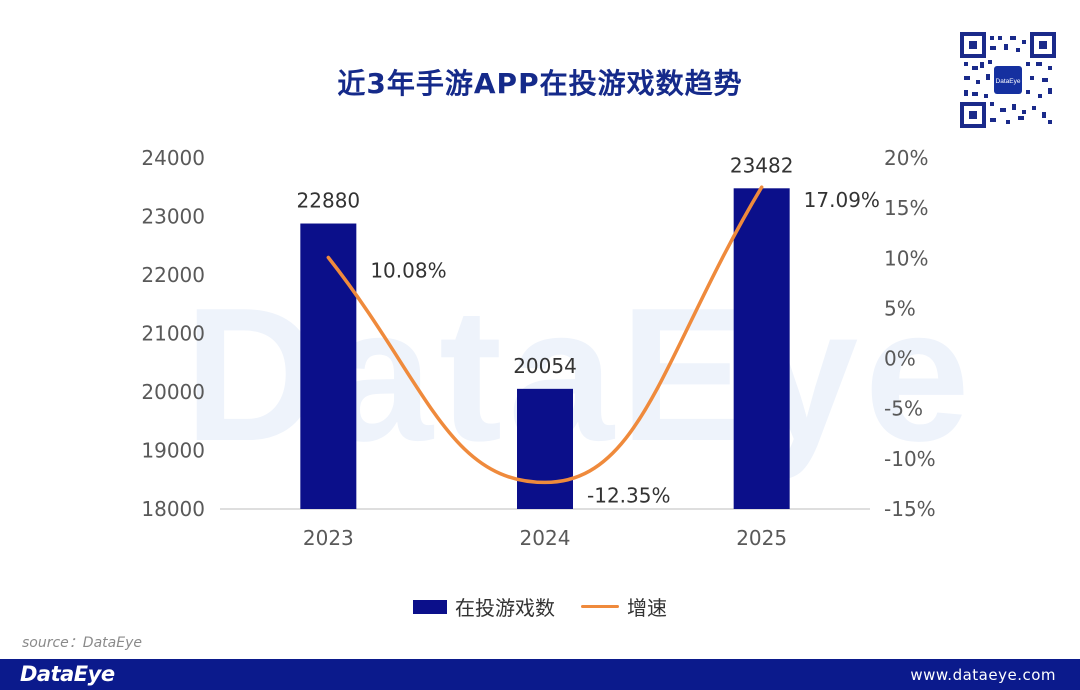  What do you see at coordinates (408, 270) in the screenshot?
I see `growth-value-label: 10.08%` at bounding box center [408, 270].